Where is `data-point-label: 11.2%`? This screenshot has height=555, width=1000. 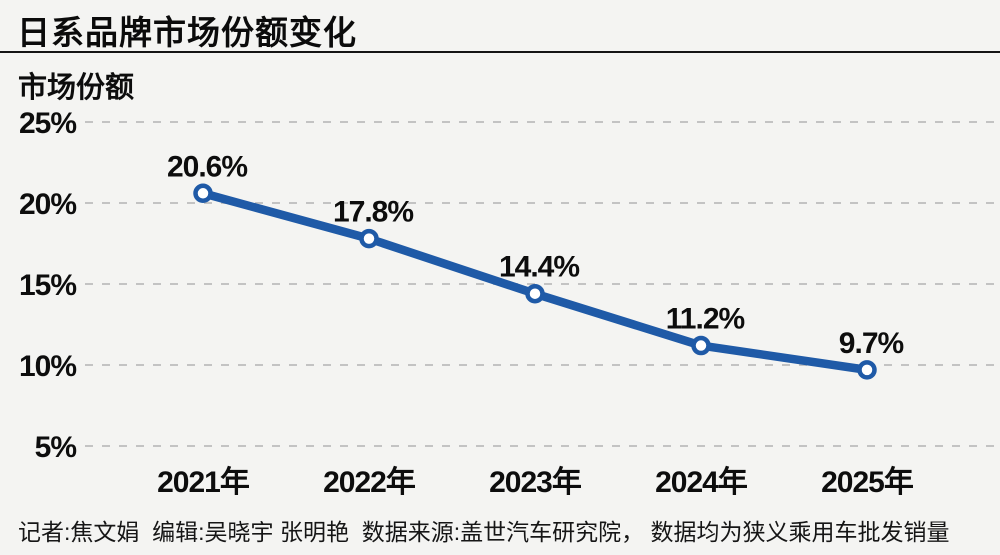
data-point-label: 11.2% is located at coordinates (705, 319).